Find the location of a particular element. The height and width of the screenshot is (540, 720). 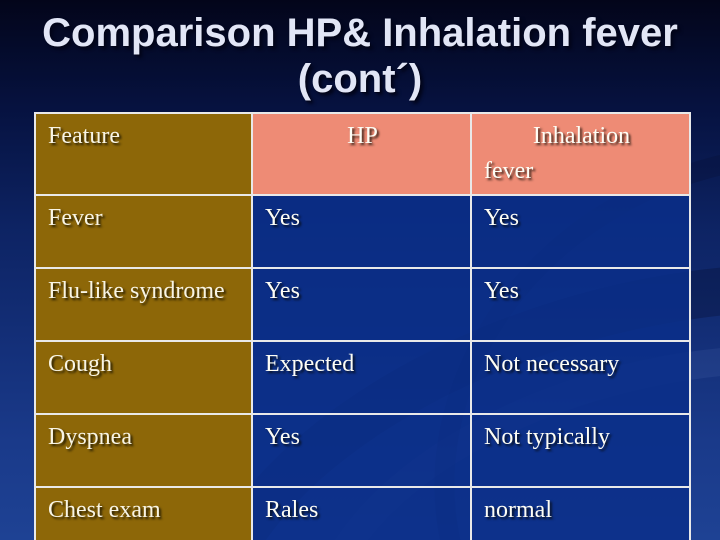

cell-feature-chest-exam: Chest exam is located at coordinates (143, 512).